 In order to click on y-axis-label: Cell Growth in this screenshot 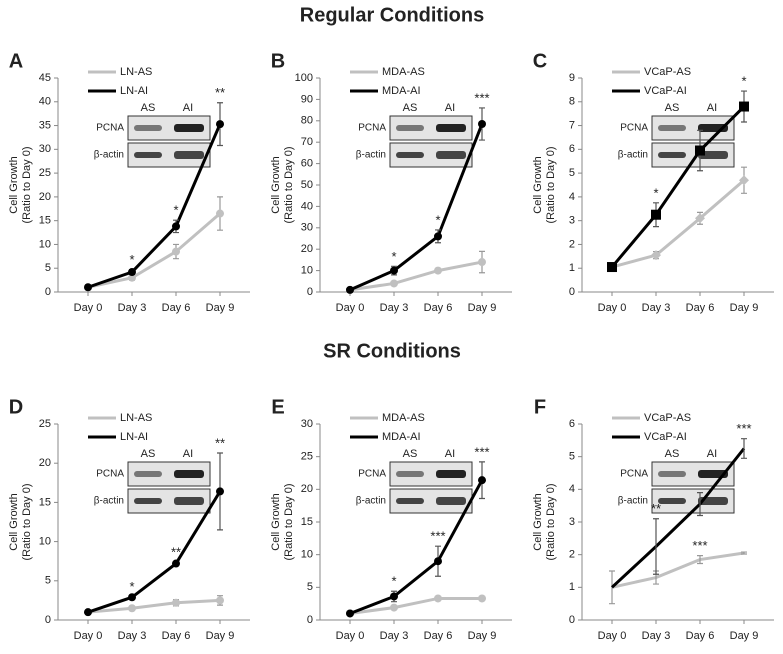, I will do `click(14, 521)`.